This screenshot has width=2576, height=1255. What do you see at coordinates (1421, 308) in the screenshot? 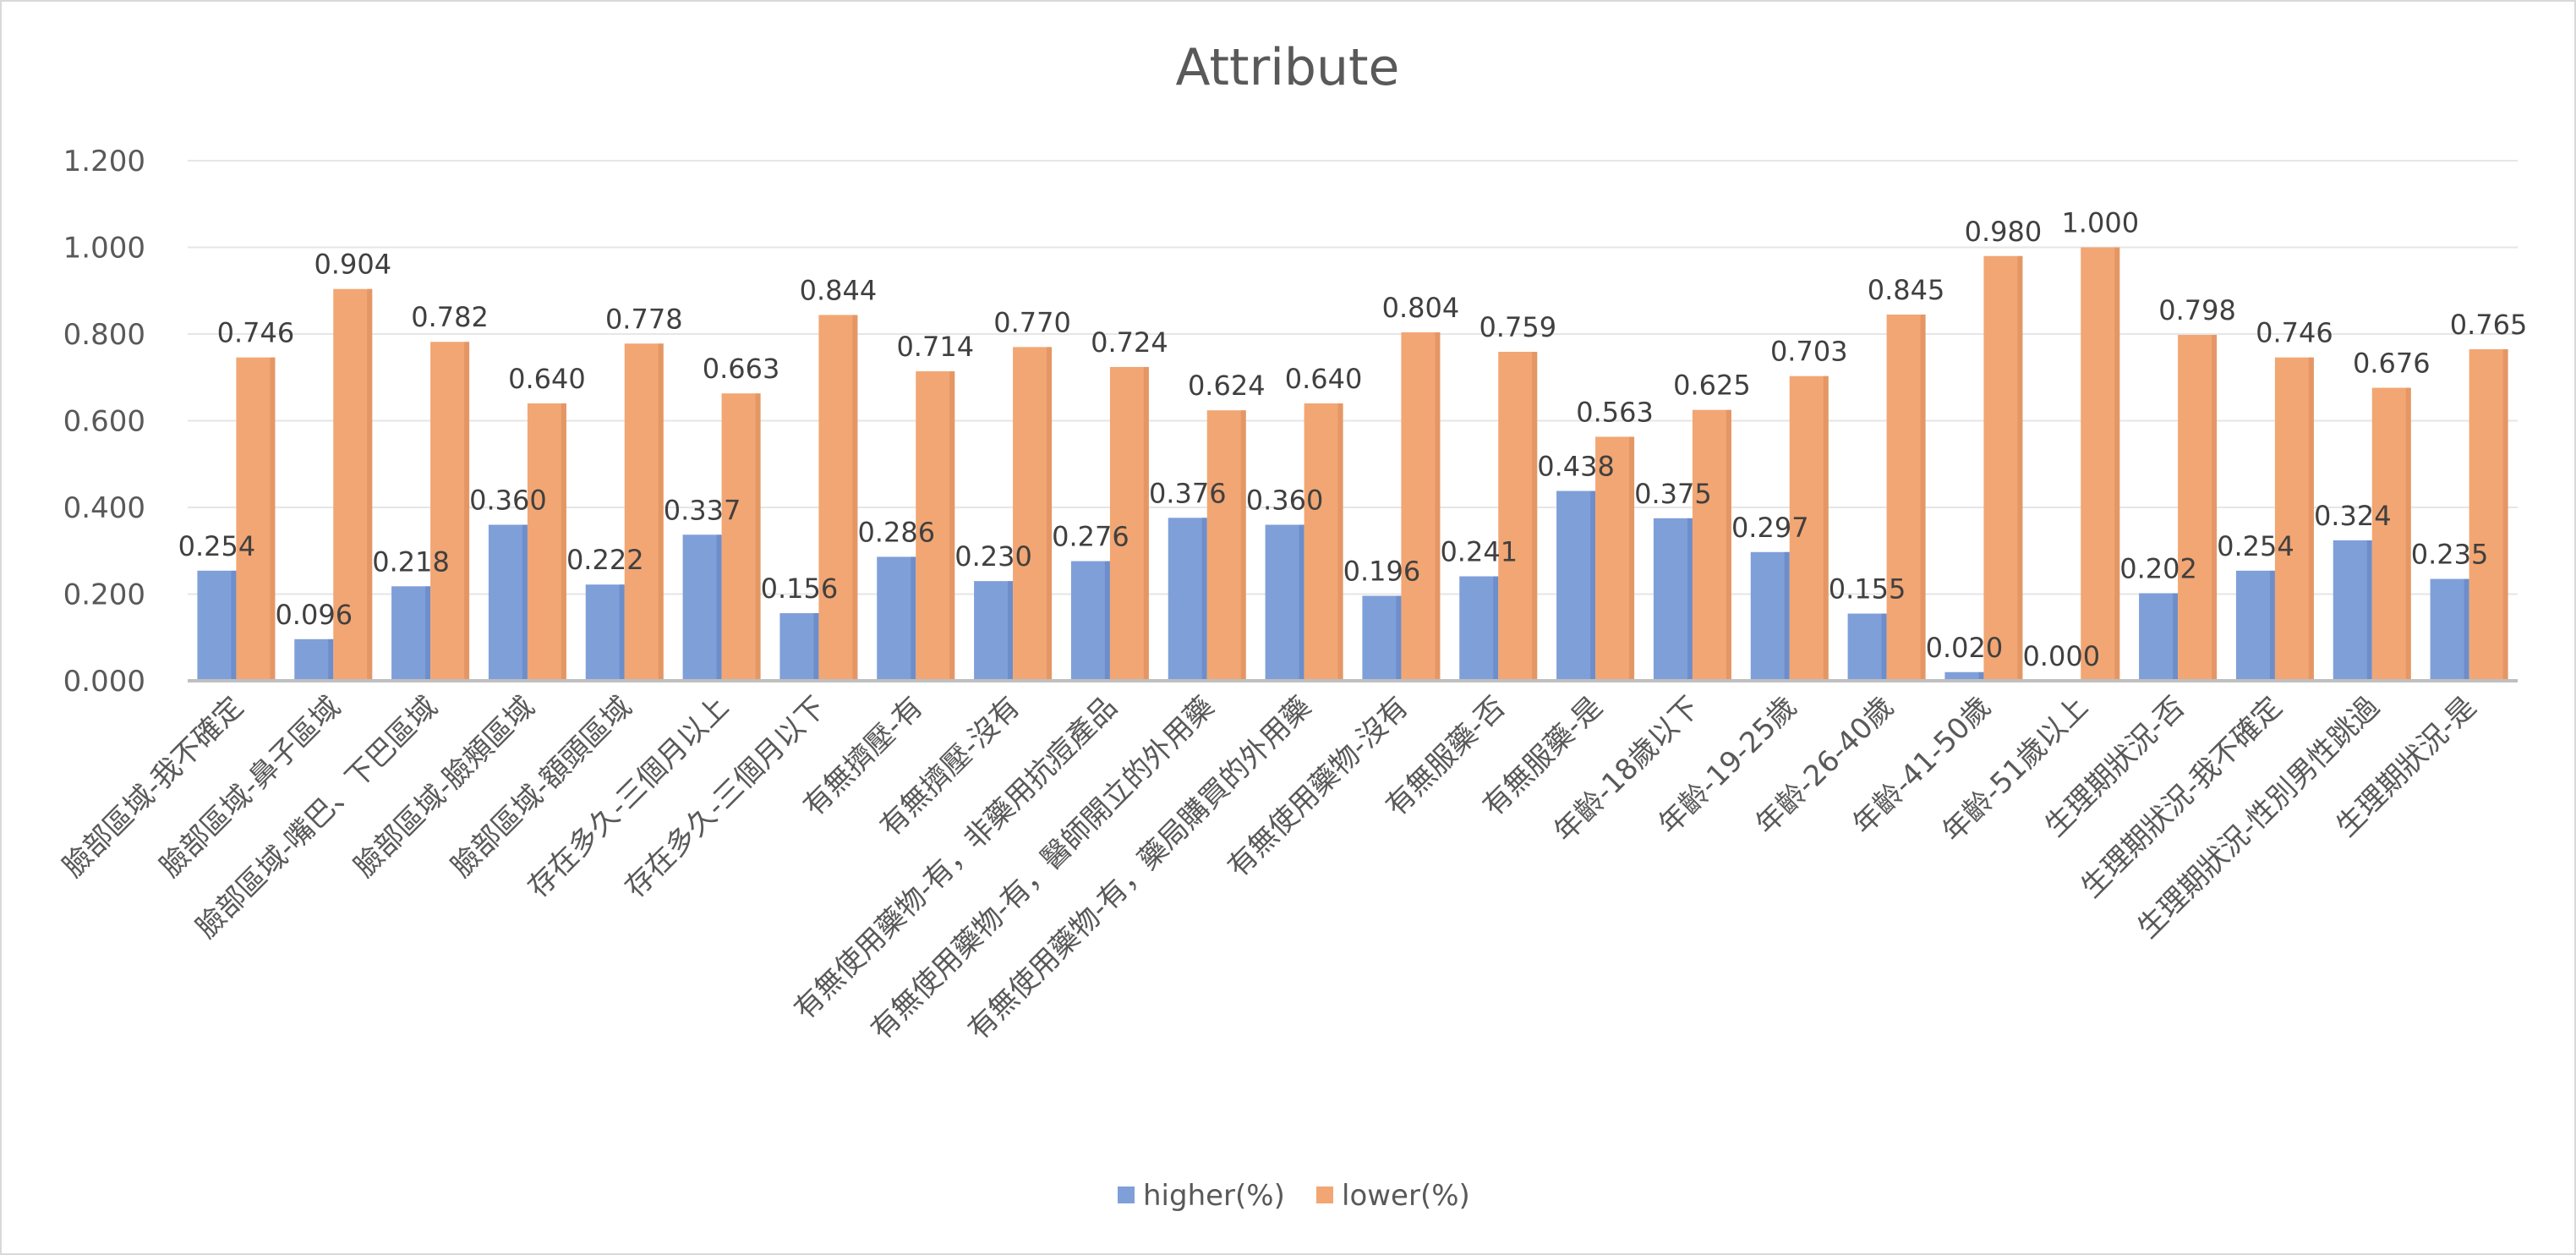
I see `data-label: 0.804` at bounding box center [1421, 308].